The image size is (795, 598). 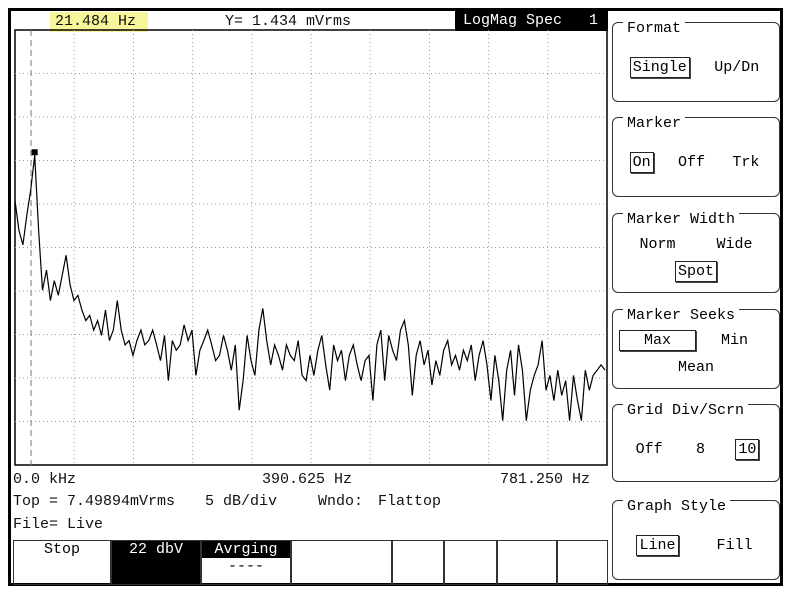 I want to click on menu-title: Graph Style, so click(x=677, y=506).